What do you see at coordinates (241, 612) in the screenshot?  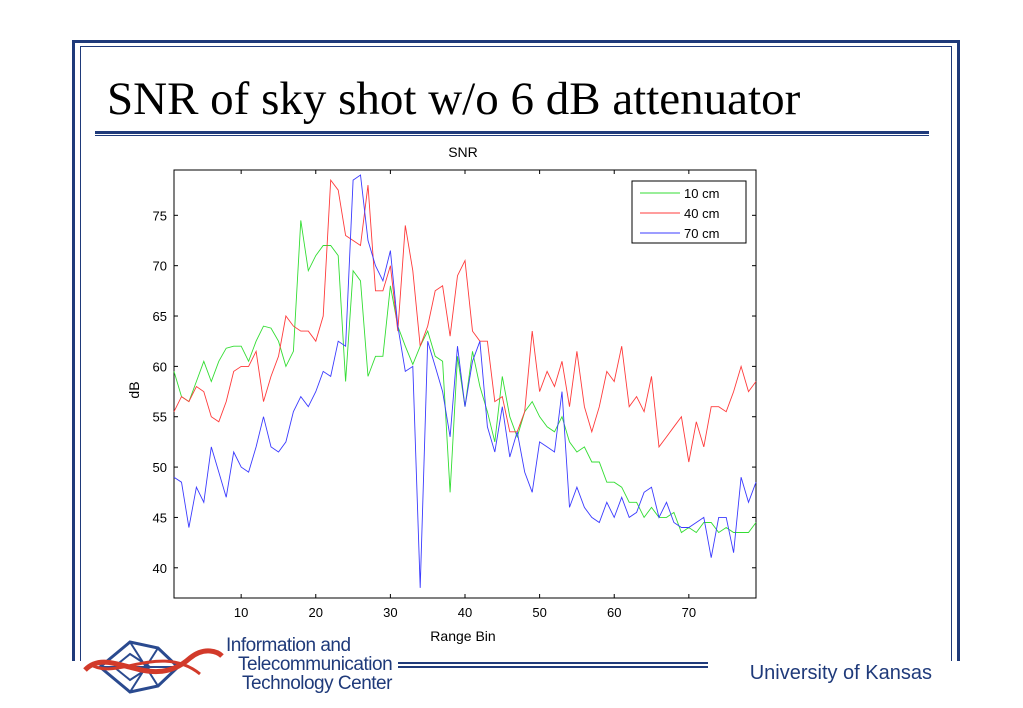 I see `x-tick-label: 10` at bounding box center [241, 612].